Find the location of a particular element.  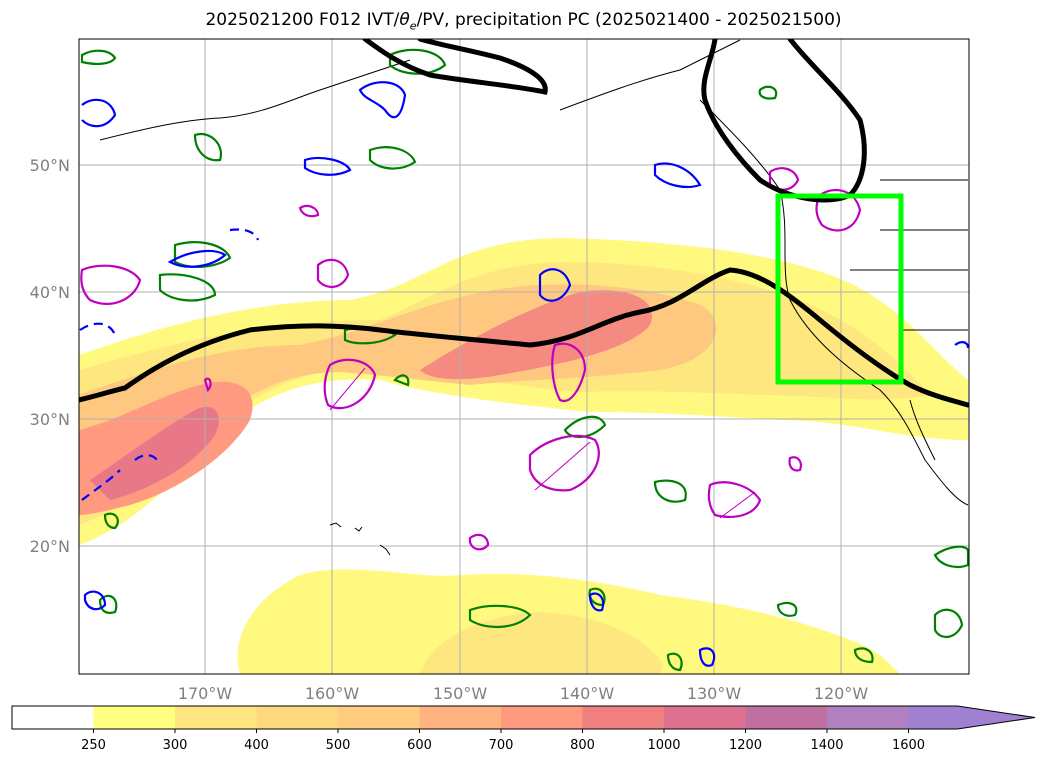

colorbar-tick-label: 600 is located at coordinates (419, 745).